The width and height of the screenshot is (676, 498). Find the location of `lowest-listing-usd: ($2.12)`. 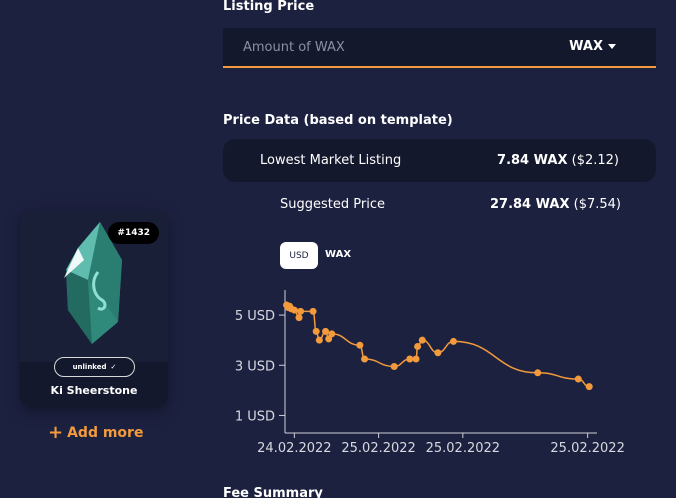

lowest-listing-usd: ($2.12) is located at coordinates (595, 160).